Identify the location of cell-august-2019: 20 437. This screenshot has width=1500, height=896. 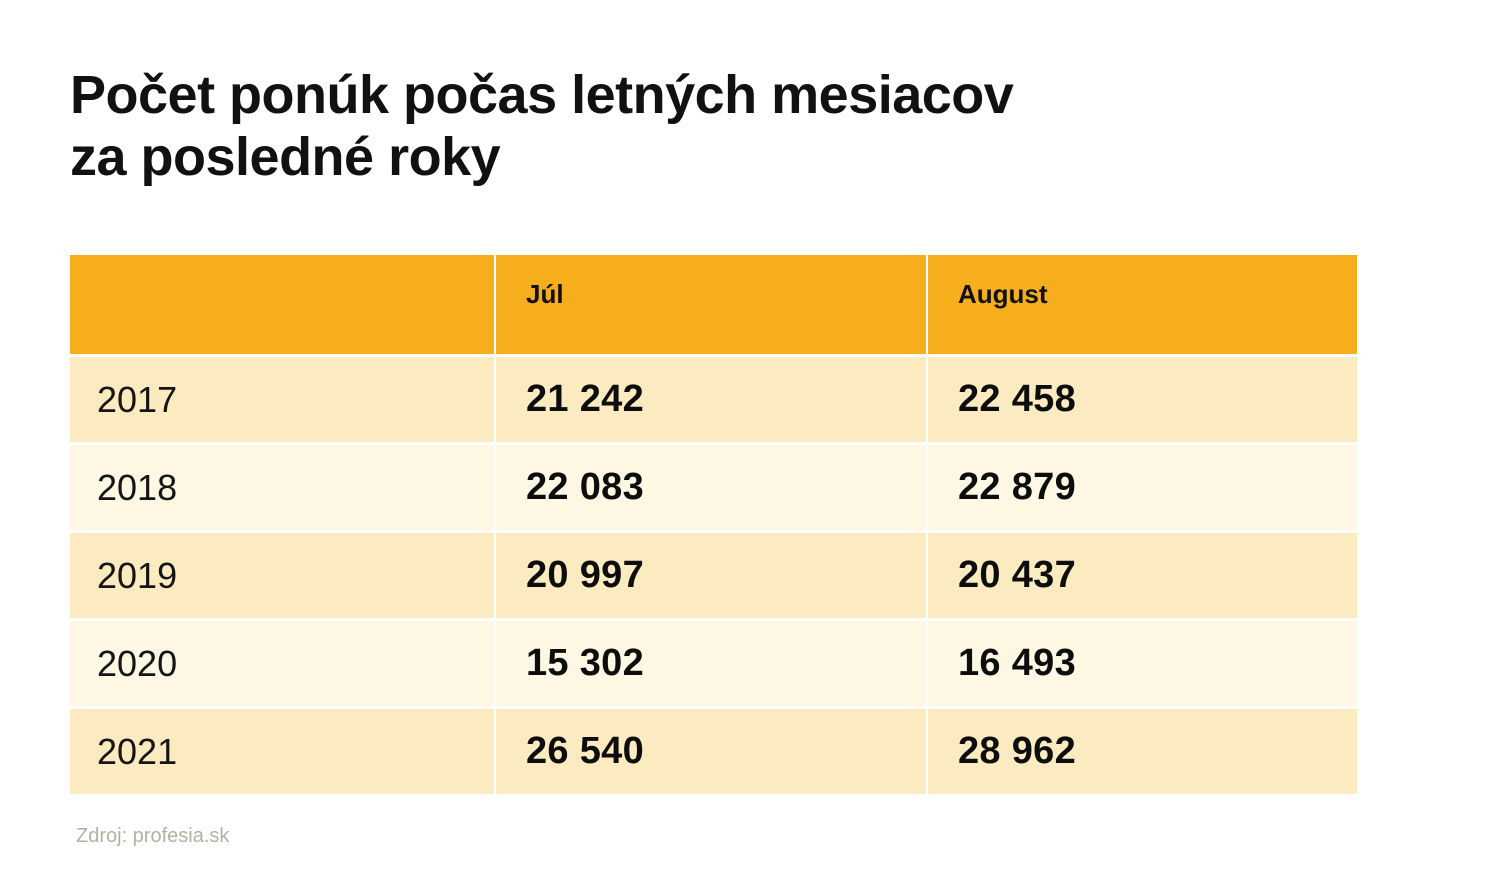
(1142, 575).